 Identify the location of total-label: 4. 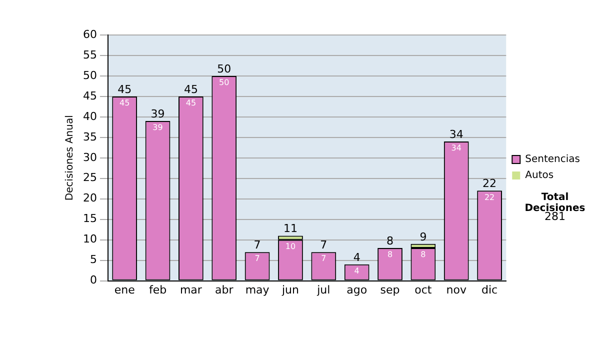
(356, 257).